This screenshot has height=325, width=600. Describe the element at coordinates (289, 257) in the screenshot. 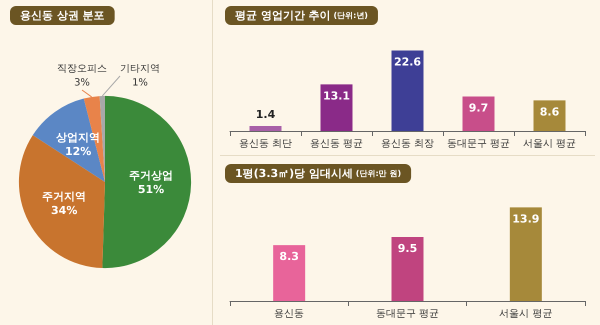

I see `data-label: 8.3` at that location.